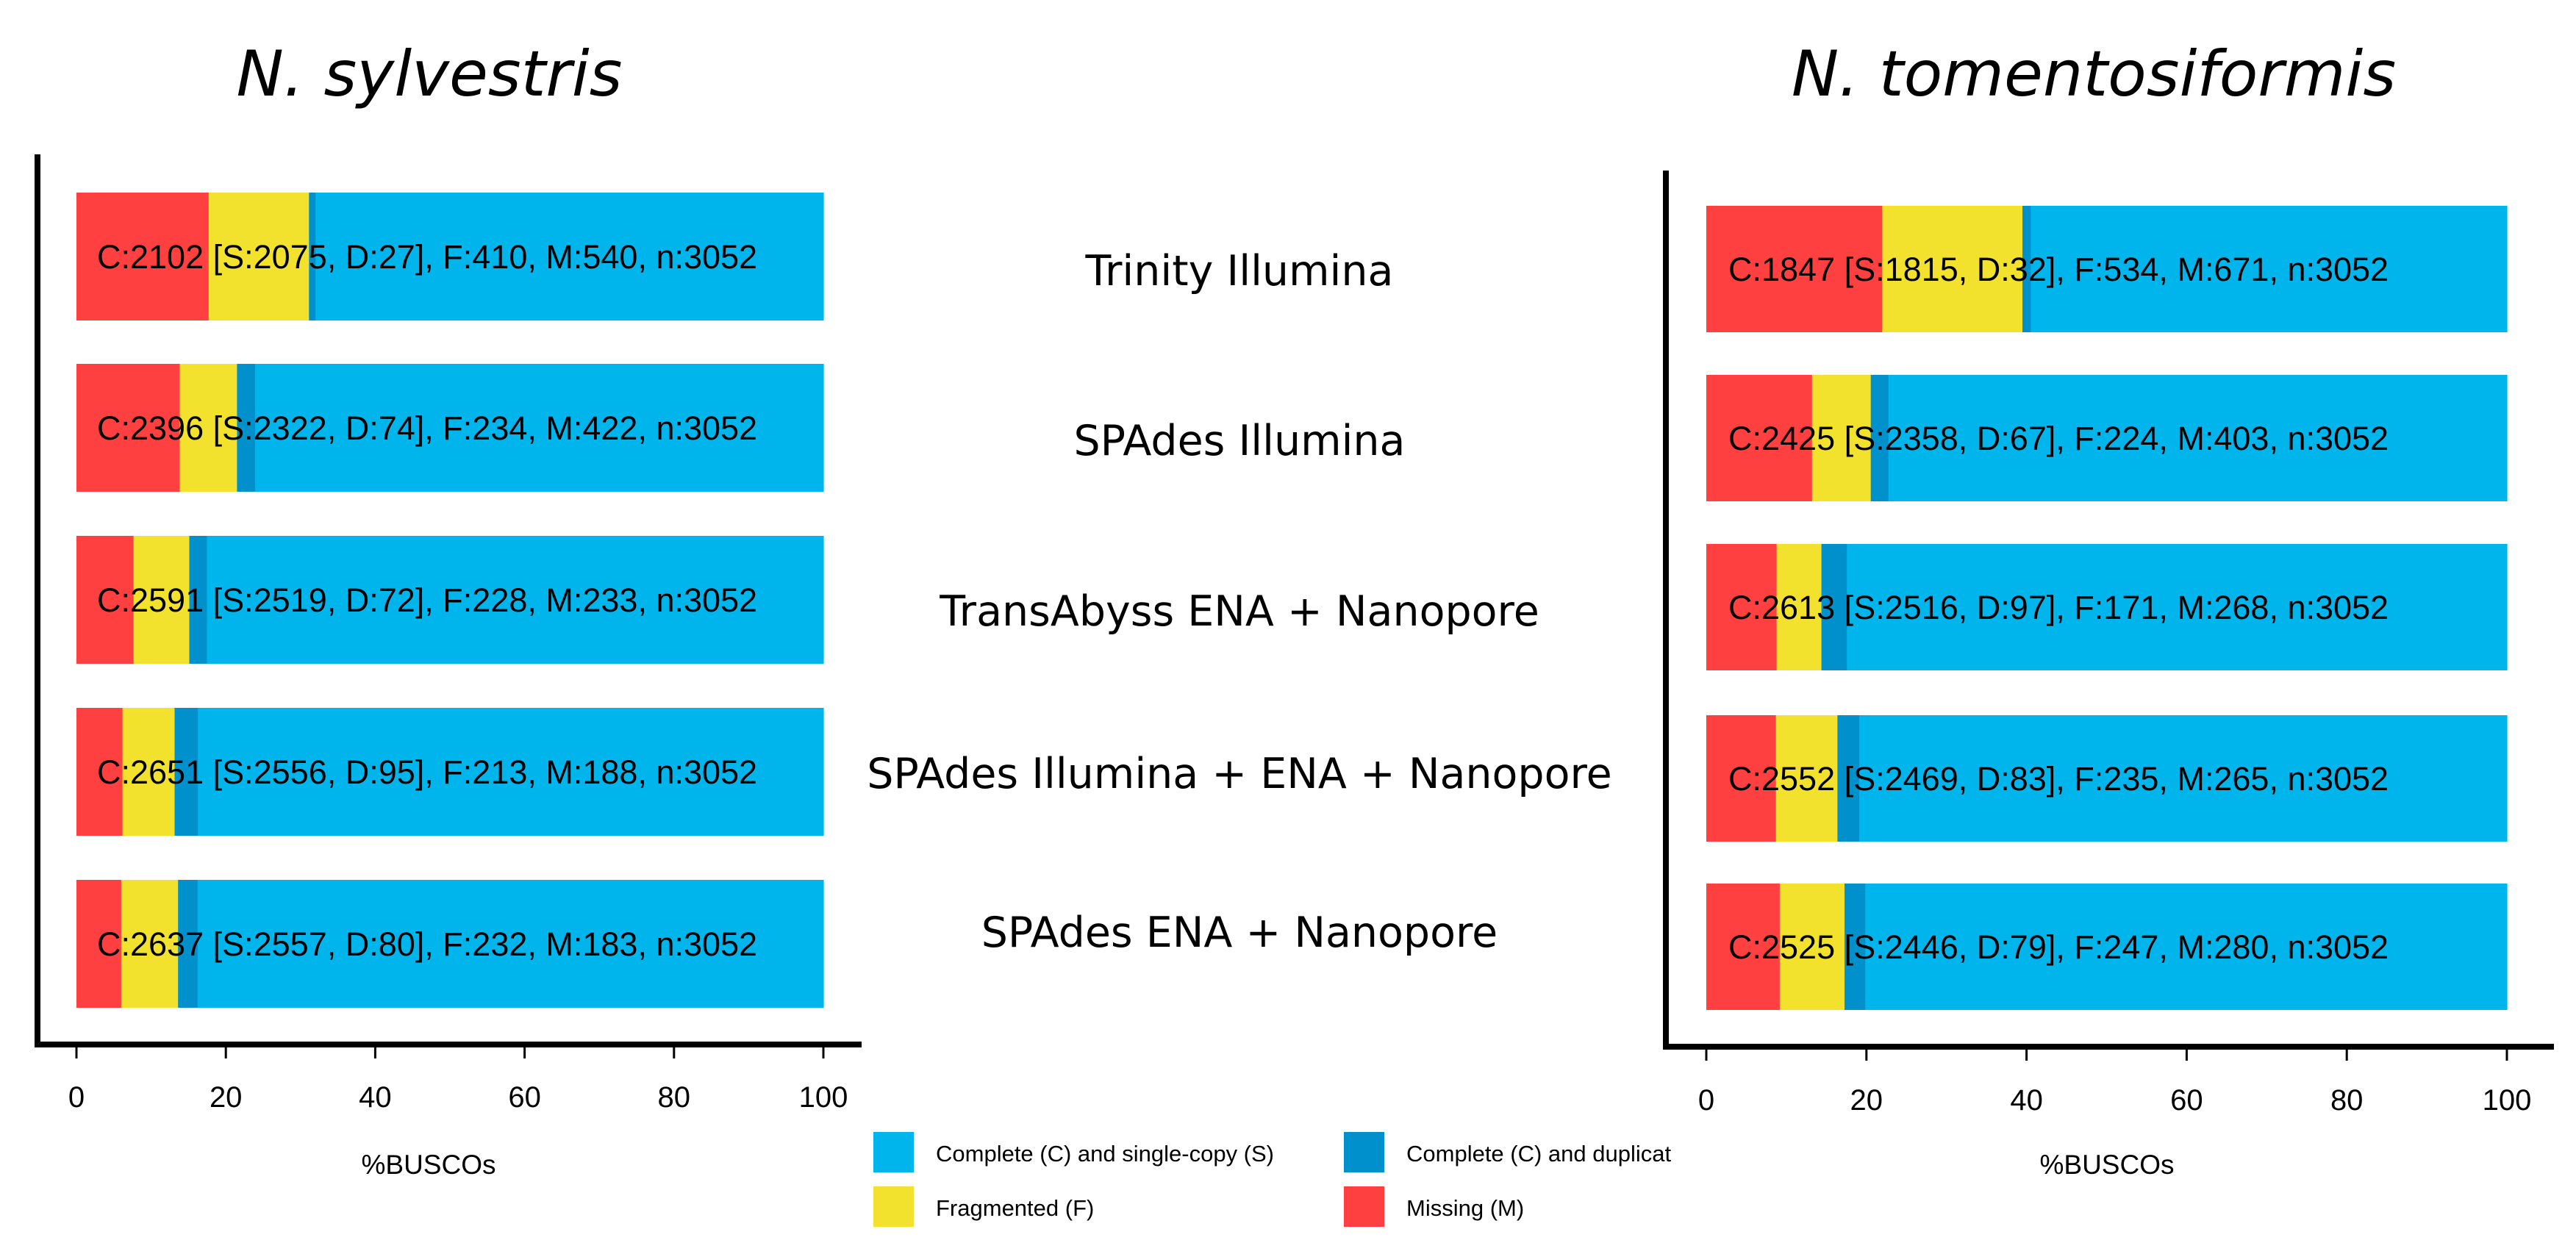 The width and height of the screenshot is (2576, 1254). I want to click on legend-label-fragmented: Fragmented (F), so click(1015, 1208).